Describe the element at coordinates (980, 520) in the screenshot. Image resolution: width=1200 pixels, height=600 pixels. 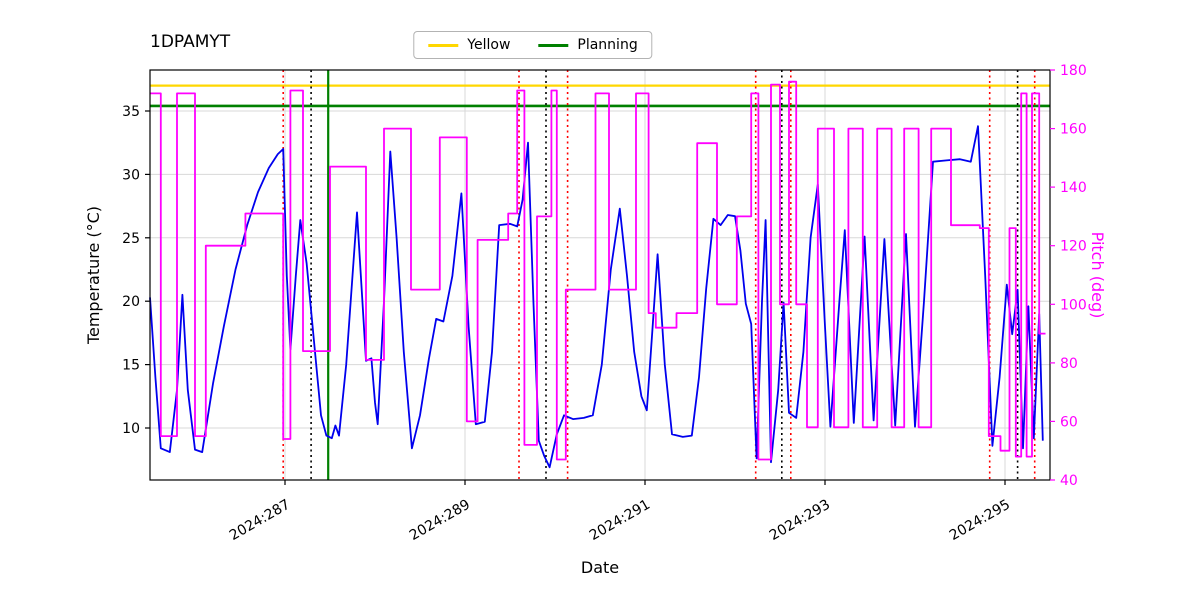
I see `x-tick-label: 2024:295` at that location.